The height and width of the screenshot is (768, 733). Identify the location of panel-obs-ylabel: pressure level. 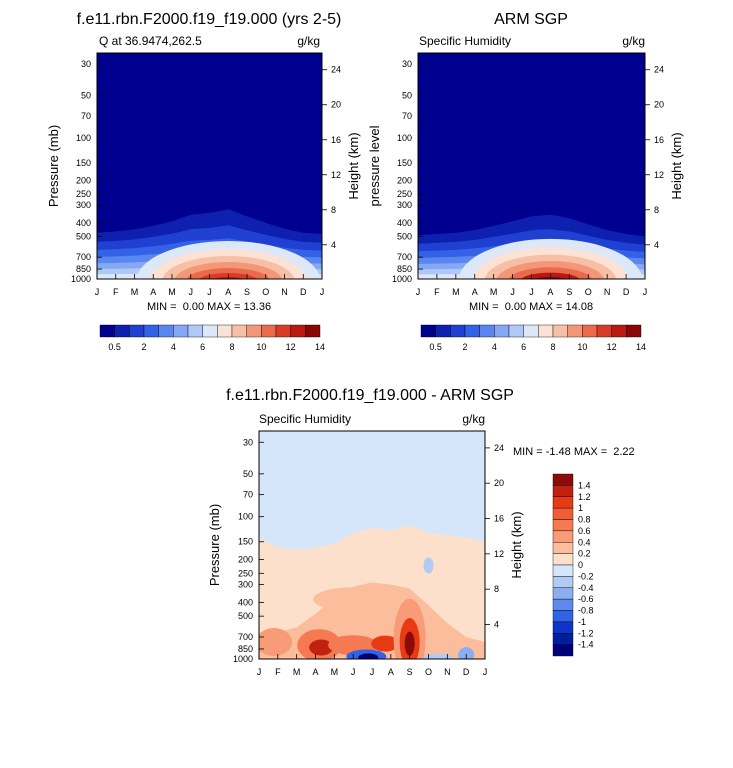
(374, 165).